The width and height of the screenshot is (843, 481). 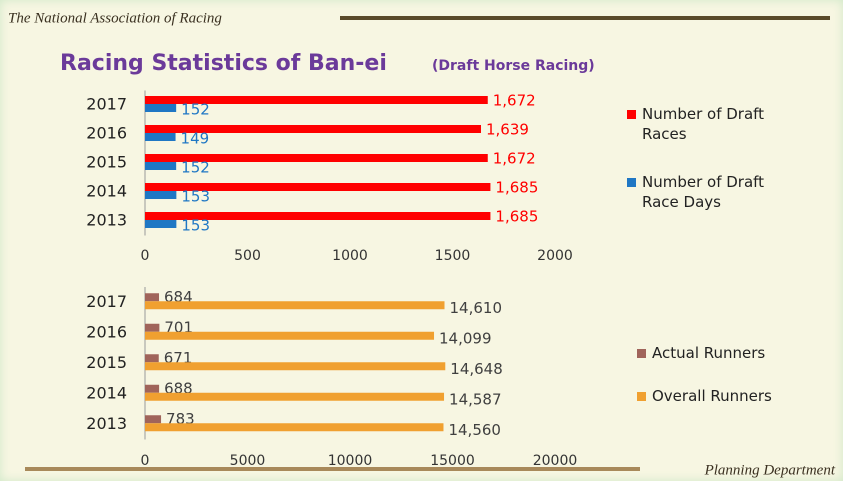 I want to click on legend-label: Number of Draft Race Days, so click(x=703, y=192).